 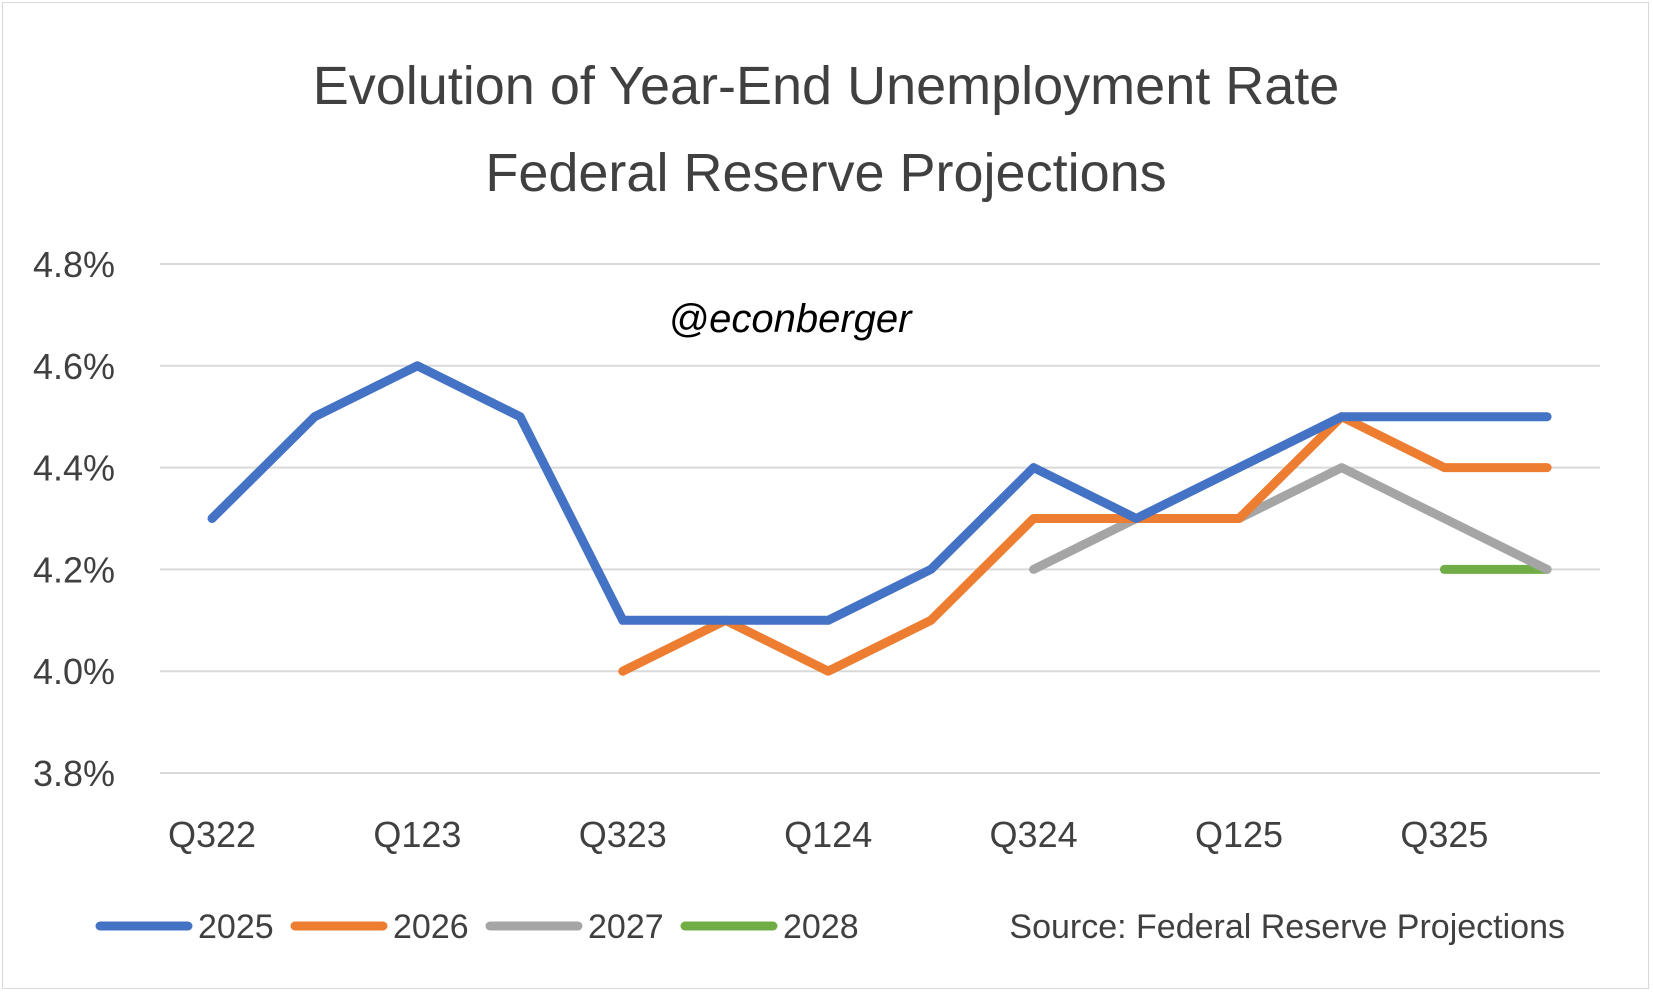 I want to click on legend-label-2027: 2027, so click(x=626, y=927).